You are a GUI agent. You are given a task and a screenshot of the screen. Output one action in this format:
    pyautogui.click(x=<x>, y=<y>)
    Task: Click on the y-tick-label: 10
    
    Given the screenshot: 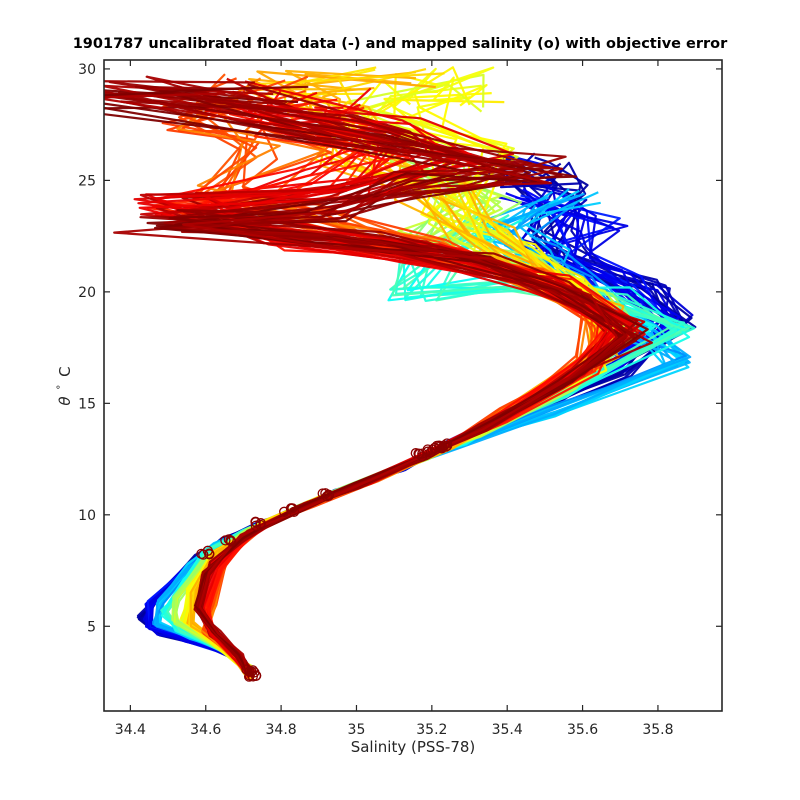 What is the action you would take?
    pyautogui.click(x=87, y=516)
    